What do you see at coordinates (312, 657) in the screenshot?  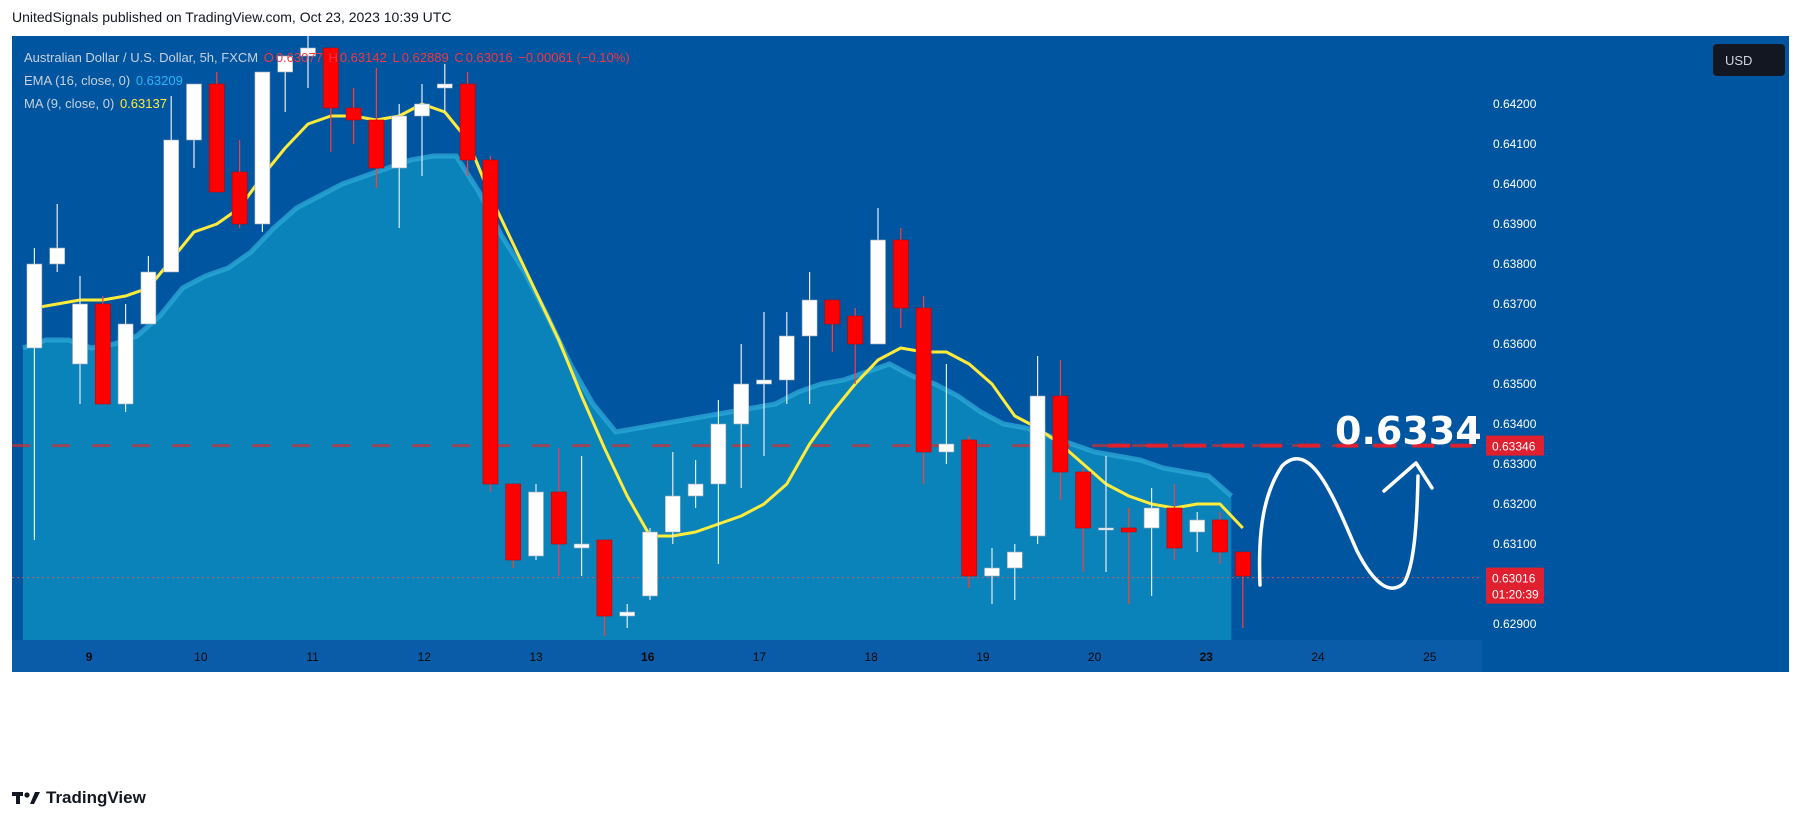 I see `time-axis-tick: 11` at bounding box center [312, 657].